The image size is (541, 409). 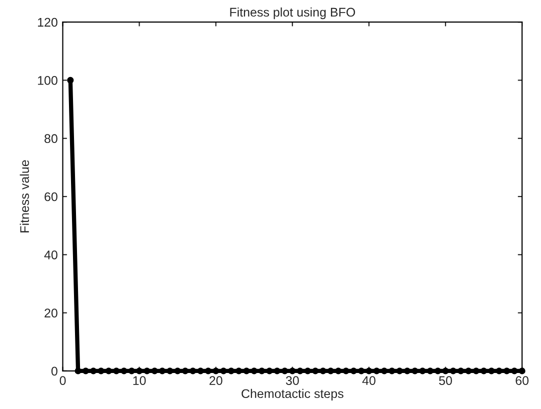 I want to click on x-tick-label: 40, so click(x=369, y=381).